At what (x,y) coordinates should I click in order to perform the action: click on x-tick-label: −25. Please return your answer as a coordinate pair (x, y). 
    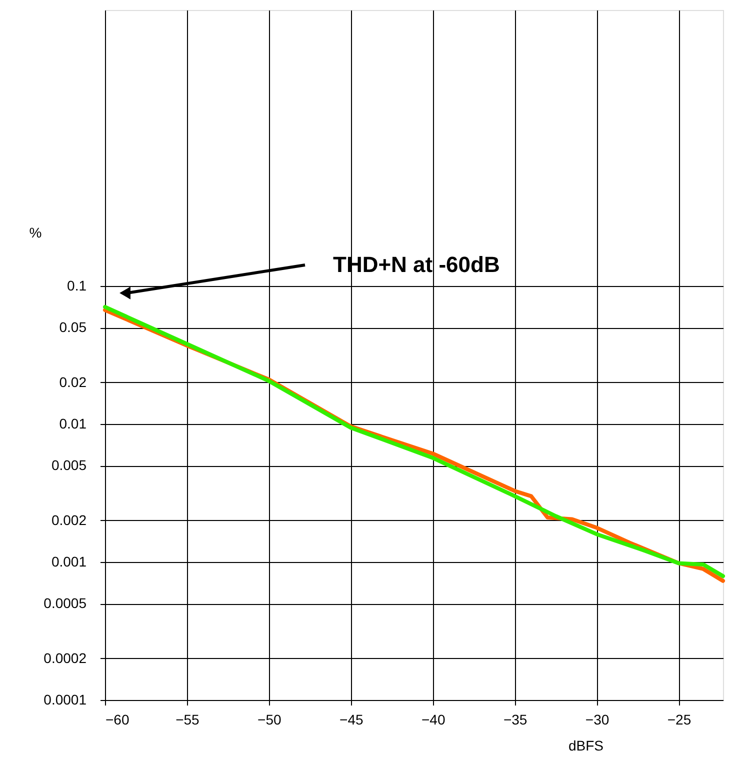
    Looking at the image, I should click on (679, 720).